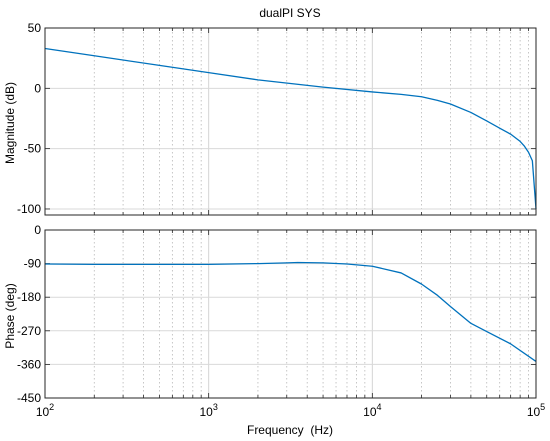  Describe the element at coordinates (37, 230) in the screenshot. I see `phase-ytick-label: 0` at that location.